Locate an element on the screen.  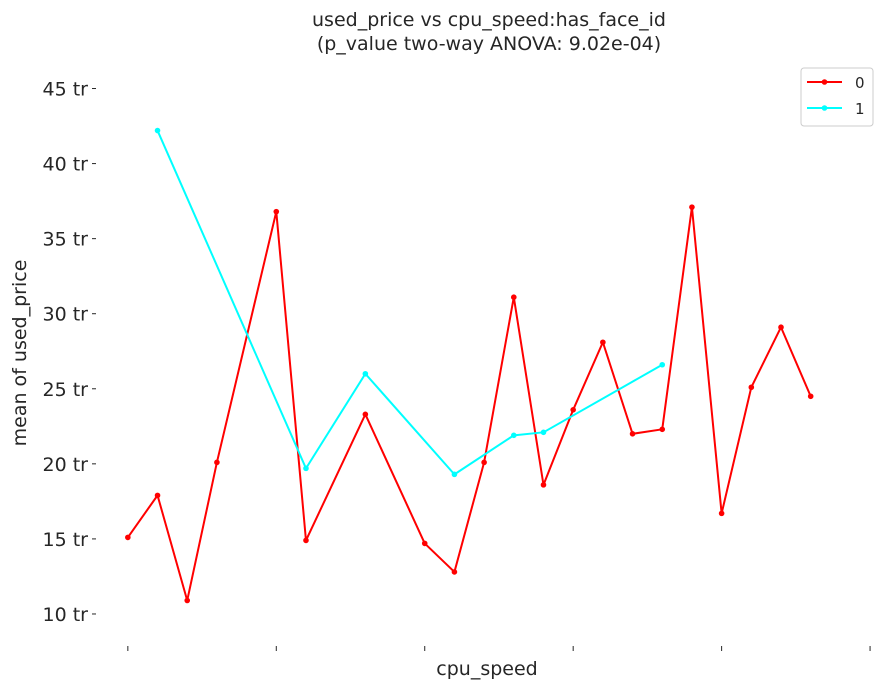
legend-label: 1 is located at coordinates (860, 109).